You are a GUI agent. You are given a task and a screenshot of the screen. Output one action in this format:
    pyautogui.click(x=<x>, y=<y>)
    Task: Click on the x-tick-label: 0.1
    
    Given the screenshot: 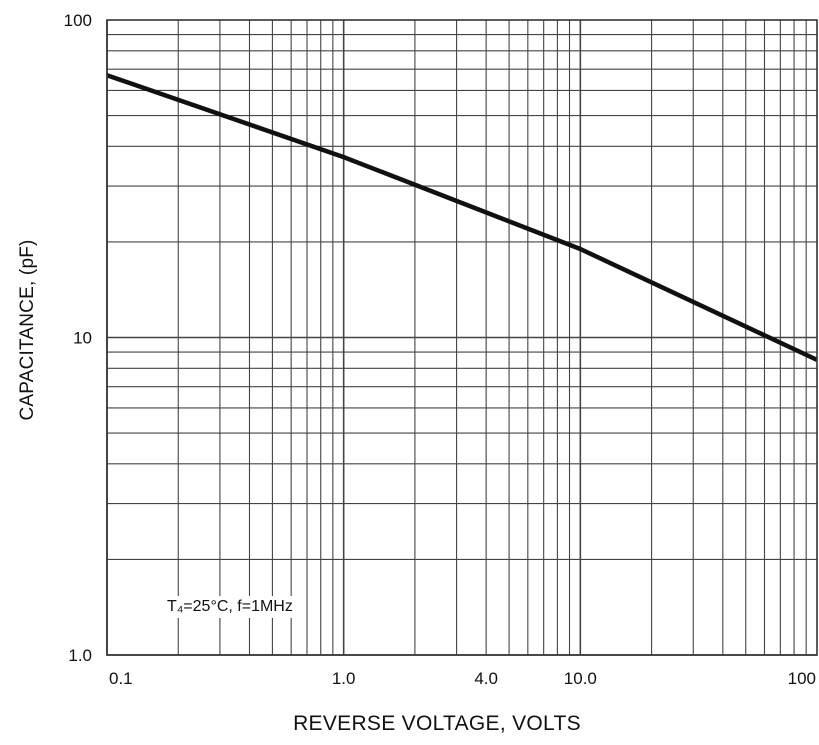 What is the action you would take?
    pyautogui.click(x=121, y=678)
    